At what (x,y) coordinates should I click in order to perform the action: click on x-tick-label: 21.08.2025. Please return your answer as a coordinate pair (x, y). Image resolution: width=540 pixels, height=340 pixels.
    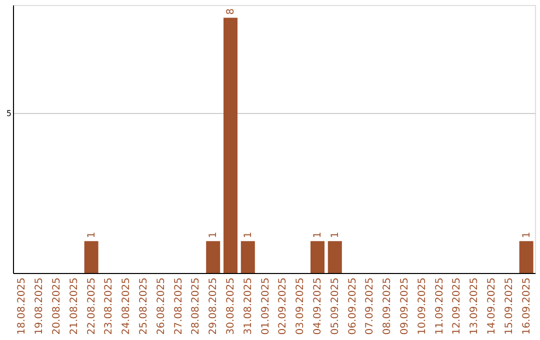
    Looking at the image, I should click on (74, 306).